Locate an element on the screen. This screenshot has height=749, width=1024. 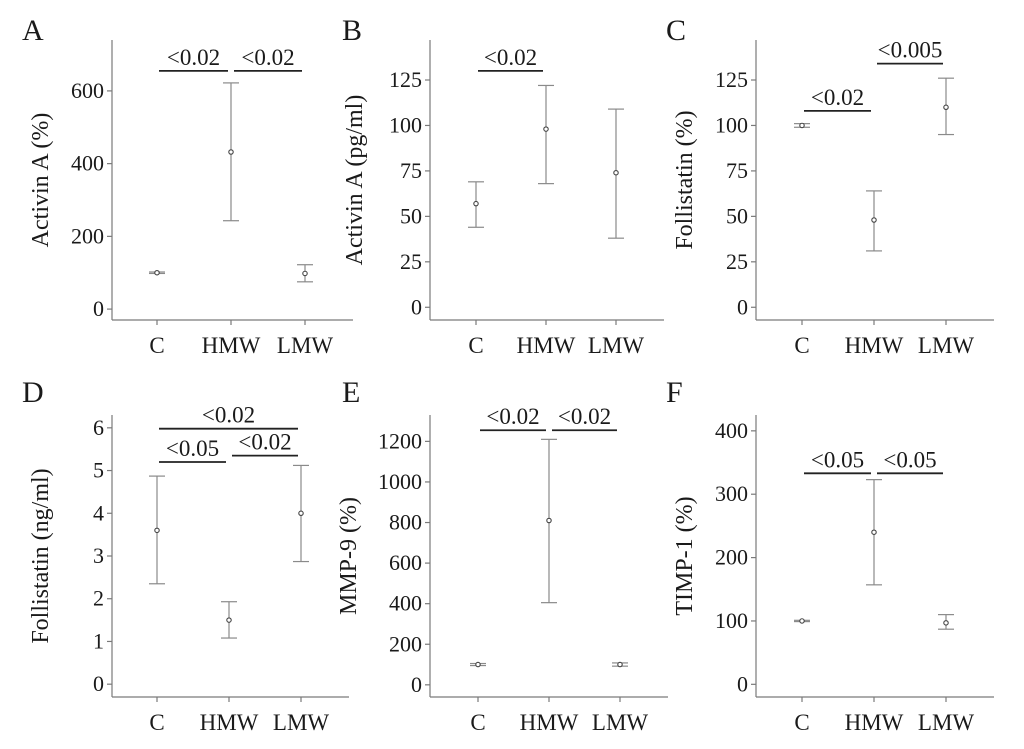
panel-letter: A is located at coordinates (33, 30).